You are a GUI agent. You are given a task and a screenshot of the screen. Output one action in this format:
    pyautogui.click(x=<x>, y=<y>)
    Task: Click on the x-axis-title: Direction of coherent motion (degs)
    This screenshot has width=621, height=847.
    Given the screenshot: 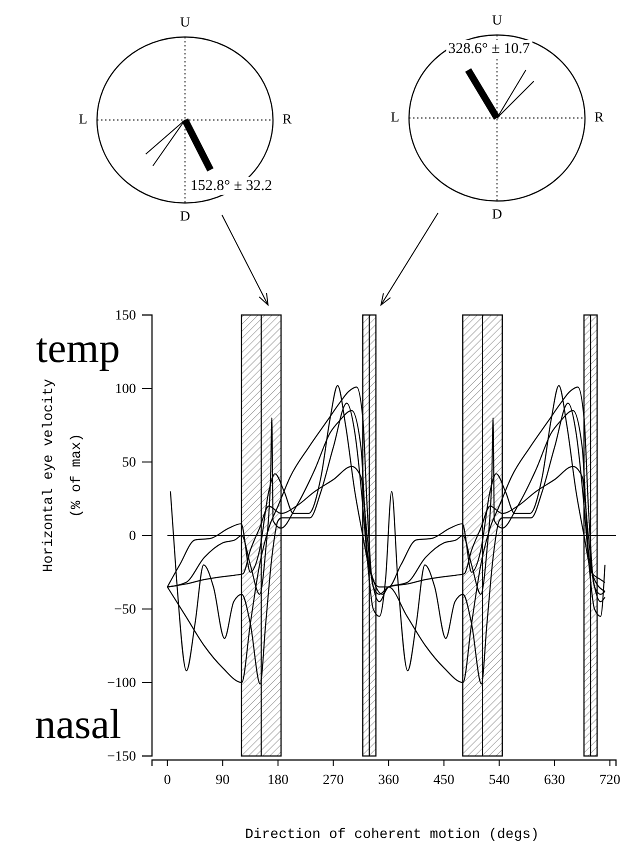 What is the action you would take?
    pyautogui.click(x=392, y=835)
    